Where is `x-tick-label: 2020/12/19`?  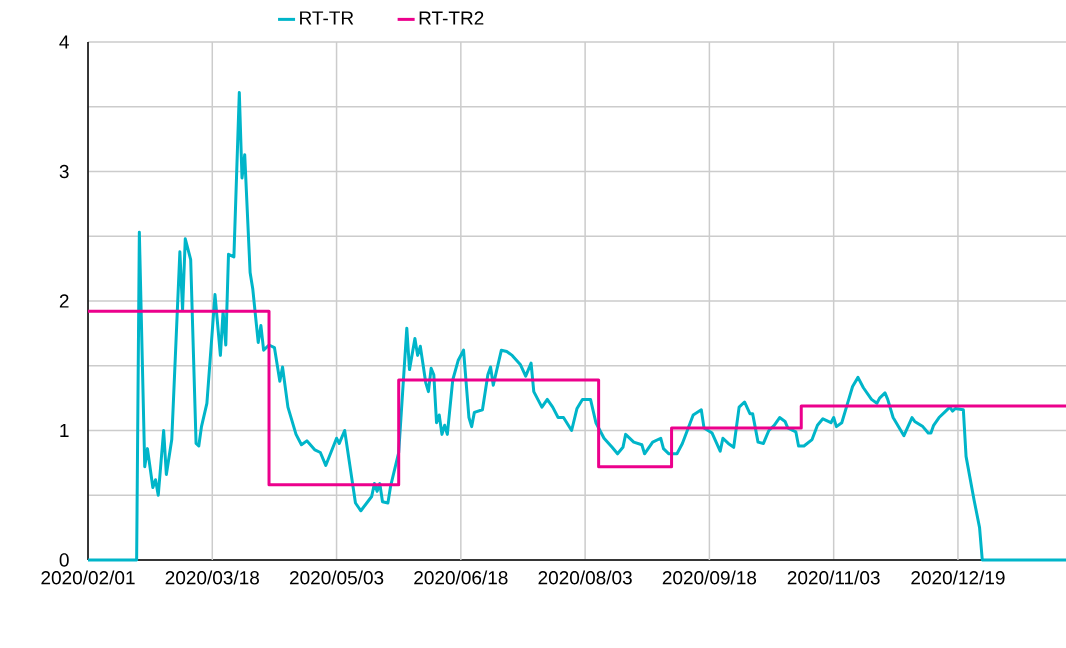 x-tick-label: 2020/12/19 is located at coordinates (958, 577).